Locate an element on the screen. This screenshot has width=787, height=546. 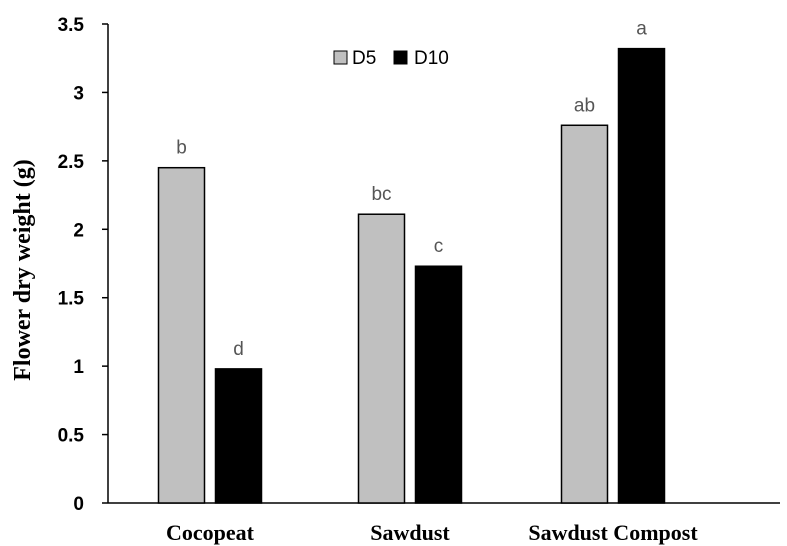
y-axis-title: Flower dry weight (g) is located at coordinates (23, 270).